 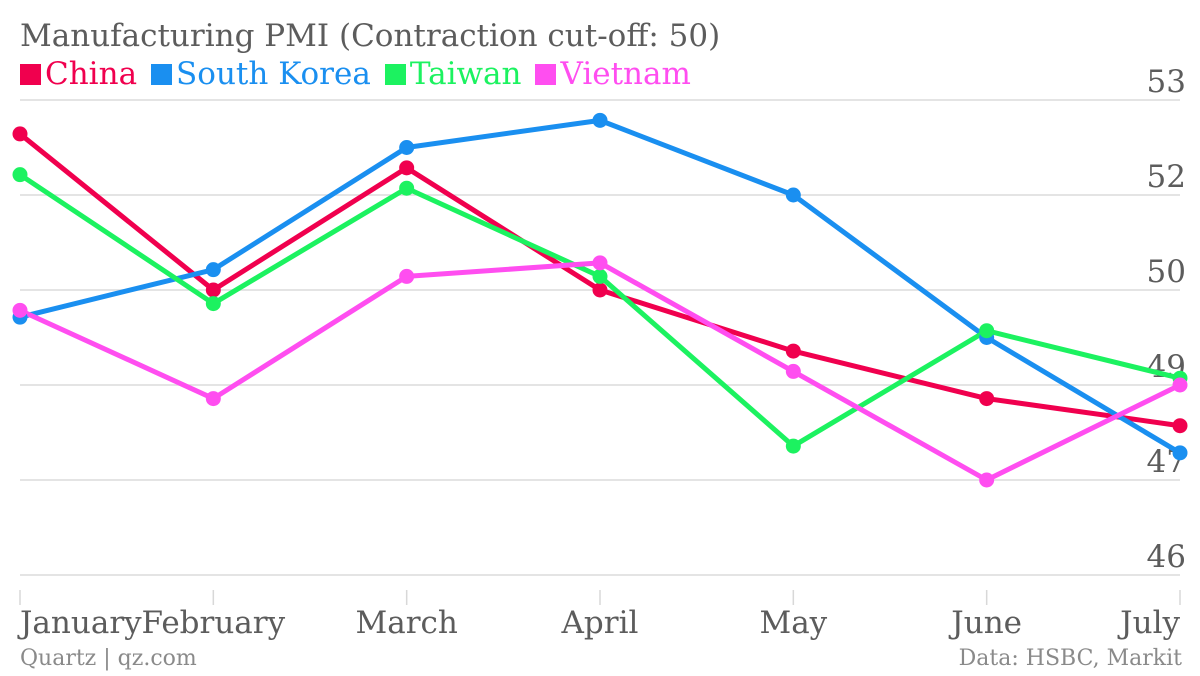 I want to click on legend-label: China, so click(x=91, y=74).